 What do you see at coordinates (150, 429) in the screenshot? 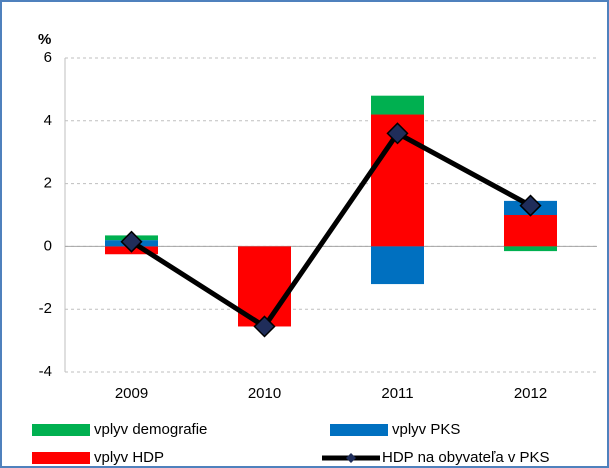
I see `legend-label: vplyv demografie` at bounding box center [150, 429].